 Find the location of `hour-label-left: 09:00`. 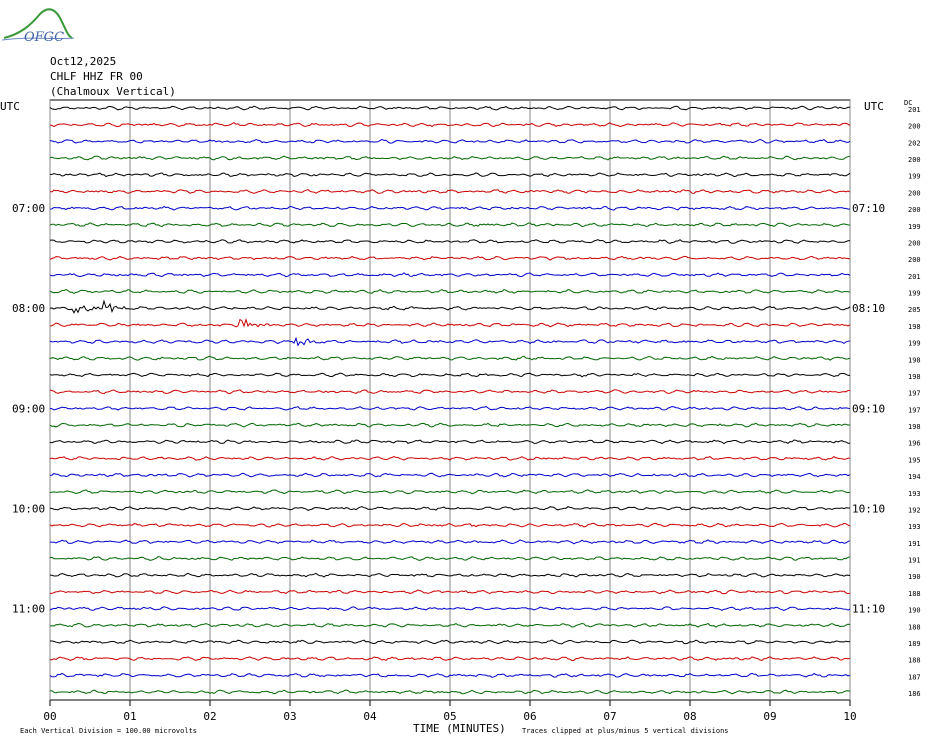

hour-label-left: 09:00 is located at coordinates (28, 408).